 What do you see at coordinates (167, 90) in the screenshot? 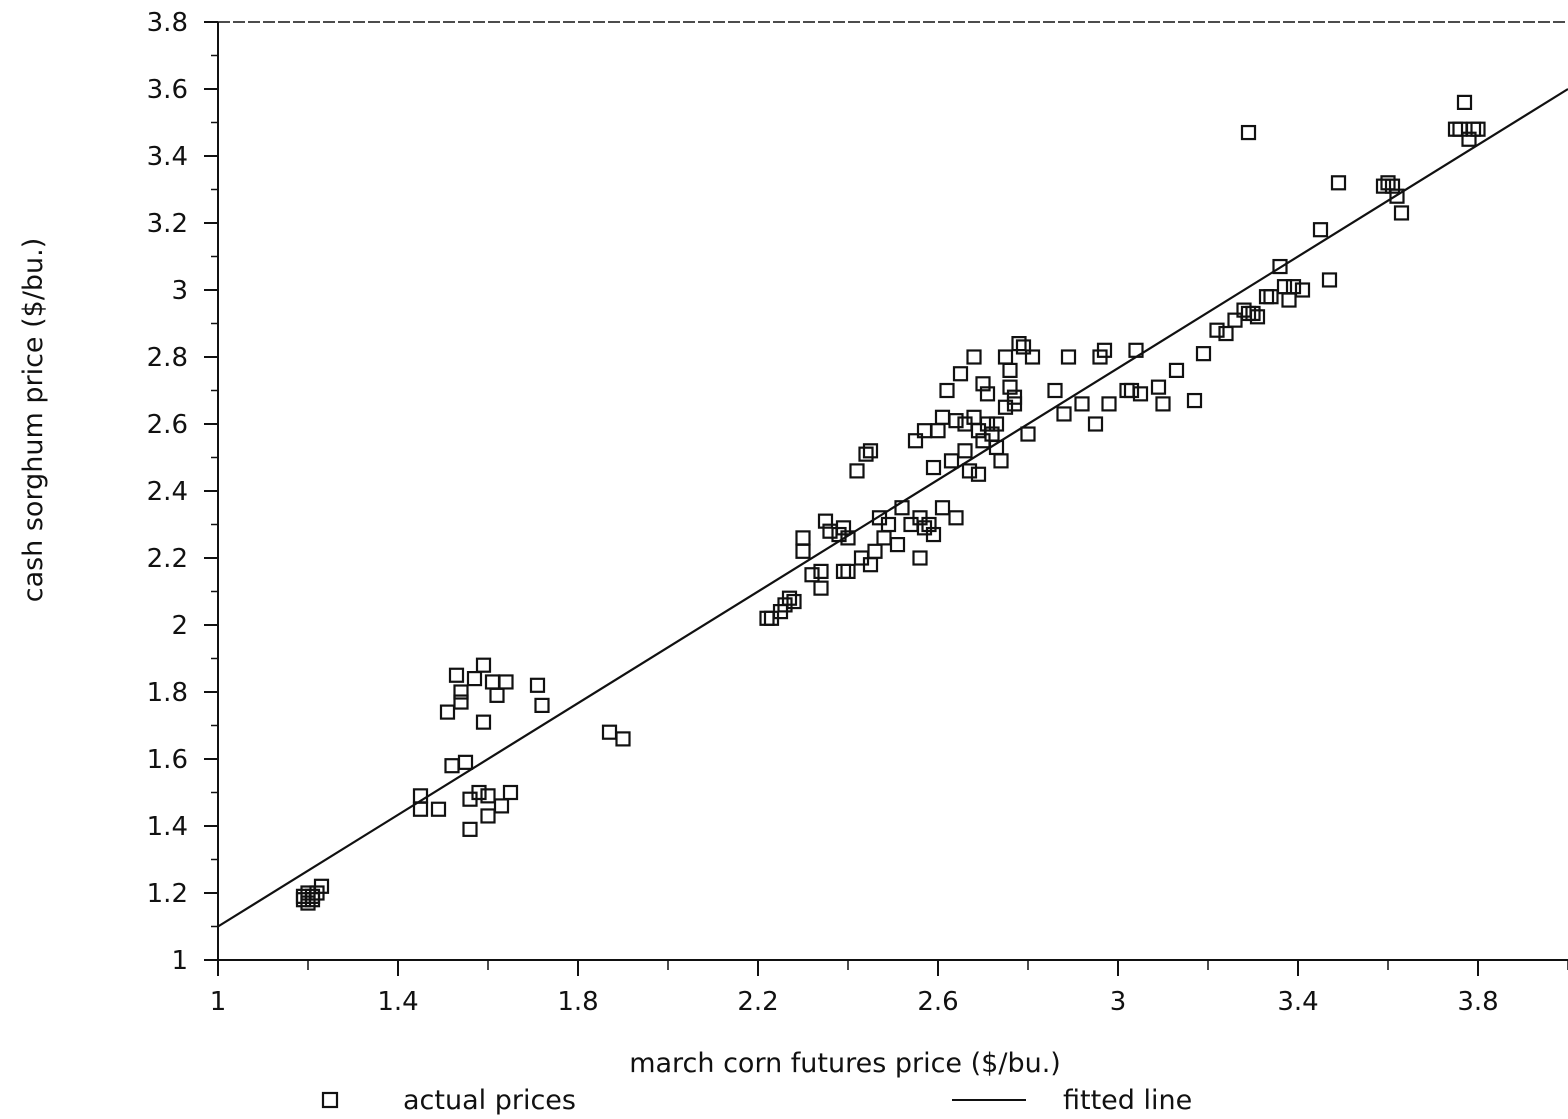
I see `y-tick-label: 3.6` at bounding box center [167, 90].